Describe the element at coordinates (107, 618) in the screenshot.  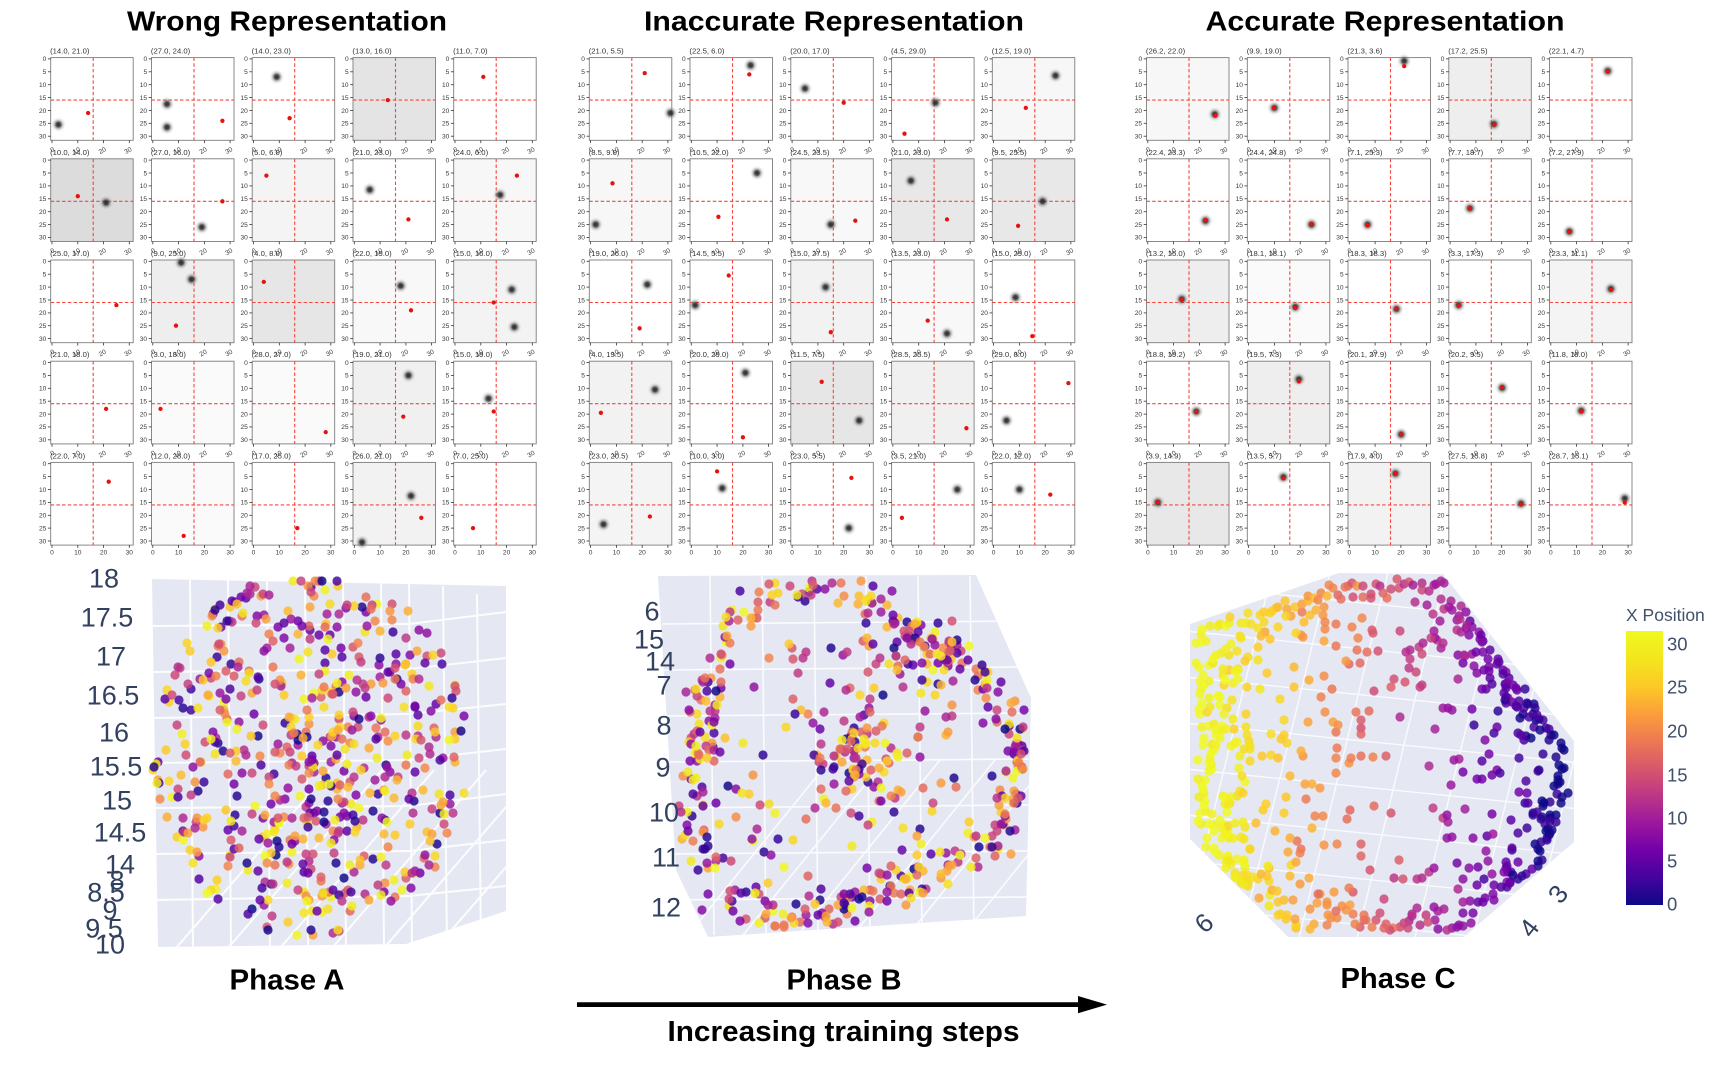
I see `svg-text: 17.5` at that location.